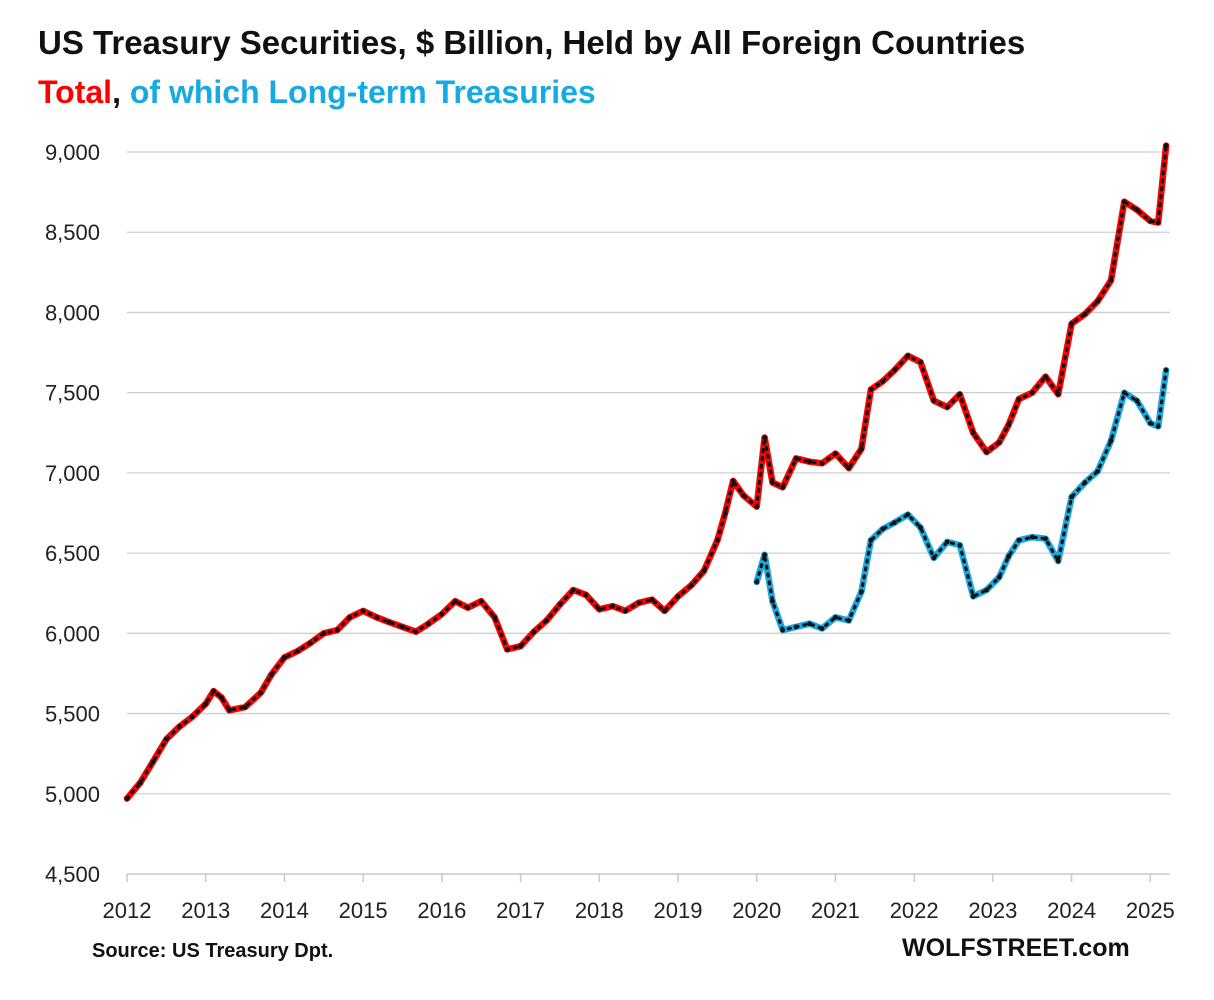 The width and height of the screenshot is (1214, 1000). Describe the element at coordinates (72, 232) in the screenshot. I see `y-tick-label: 8,500` at that location.